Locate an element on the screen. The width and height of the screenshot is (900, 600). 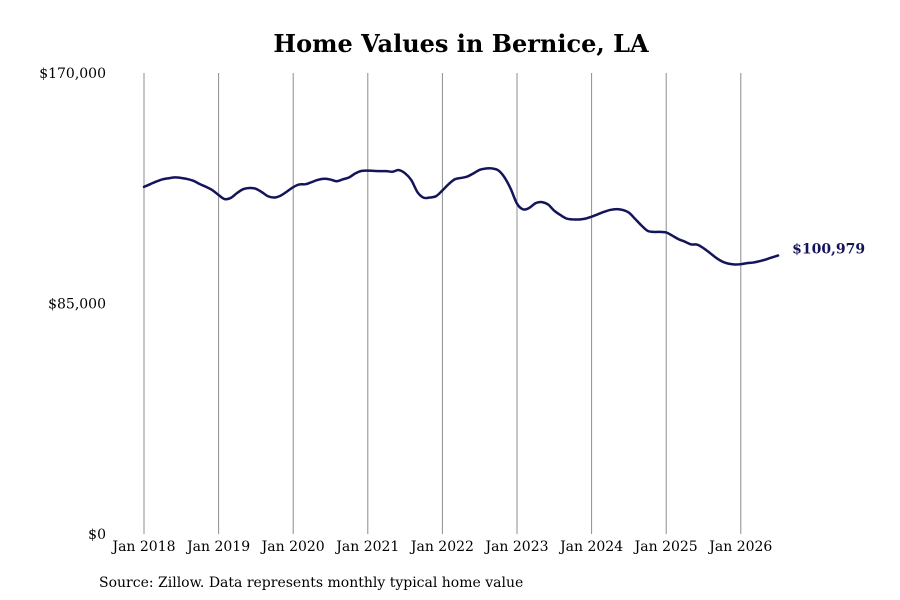
x-tick-label-3: Jan 2021 is located at coordinates (366, 547).